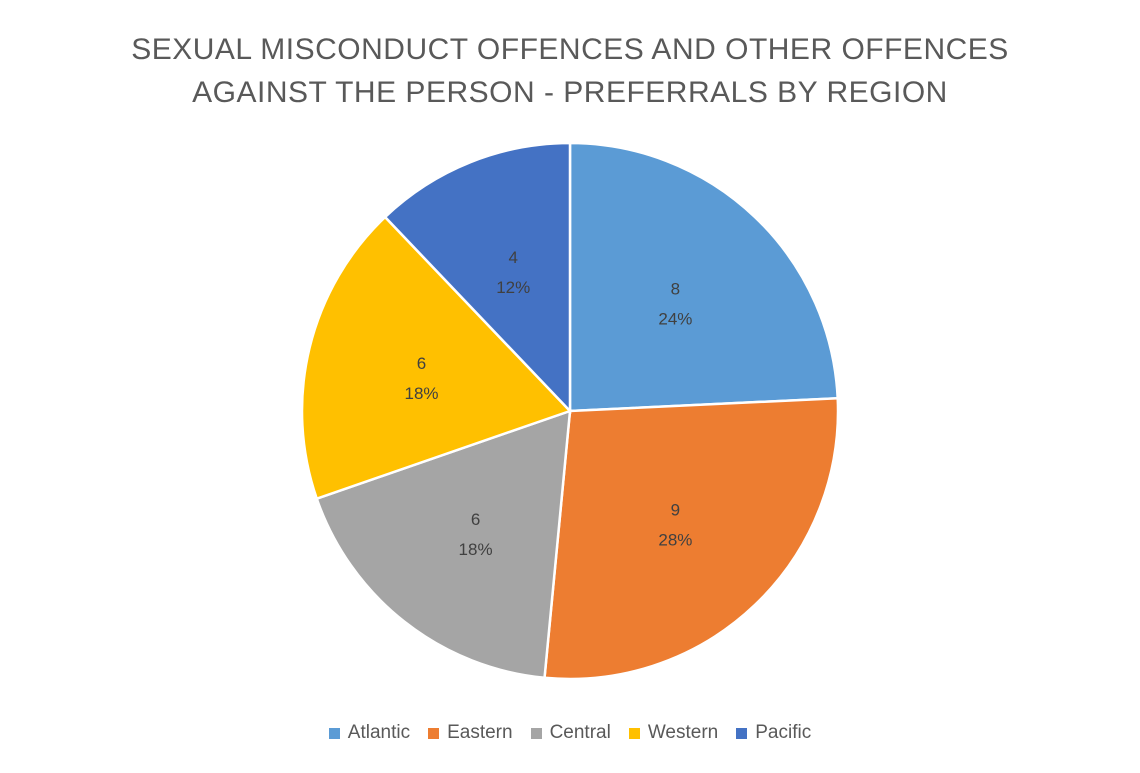  I want to click on chart-legend: Atlantic Eastern Central Western Pacific, so click(570, 733).